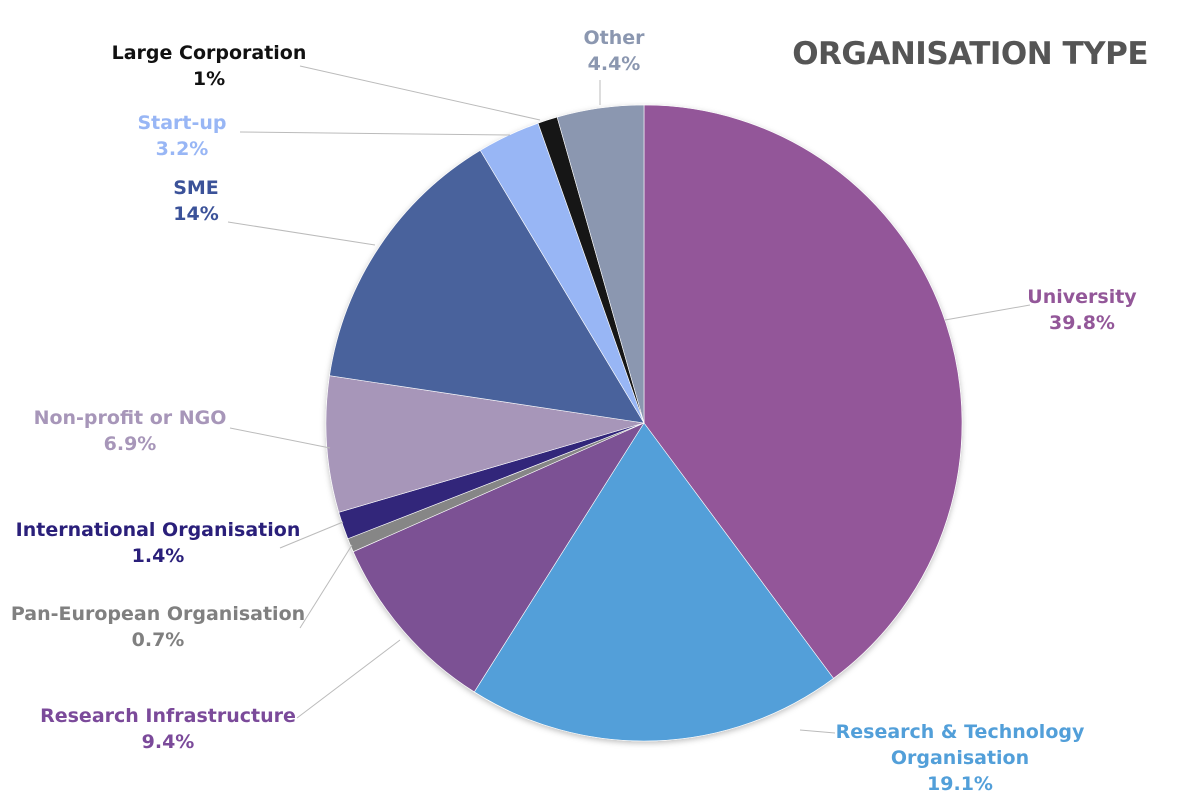 The width and height of the screenshot is (1200, 798). Describe the element at coordinates (1082, 323) in the screenshot. I see `slice-value: 39.8%` at that location.